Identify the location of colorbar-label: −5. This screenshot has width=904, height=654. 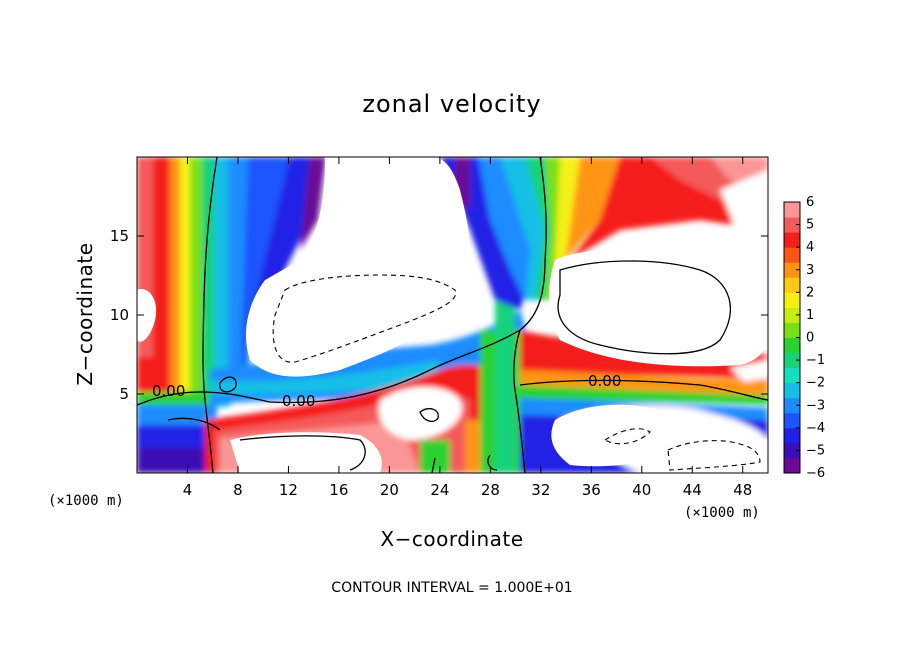
(815, 450).